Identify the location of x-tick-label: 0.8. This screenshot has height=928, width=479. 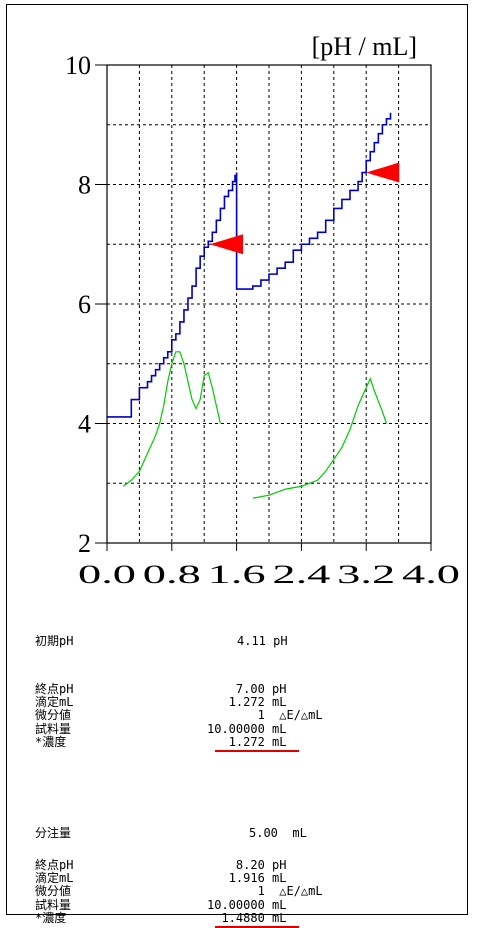
(172, 574).